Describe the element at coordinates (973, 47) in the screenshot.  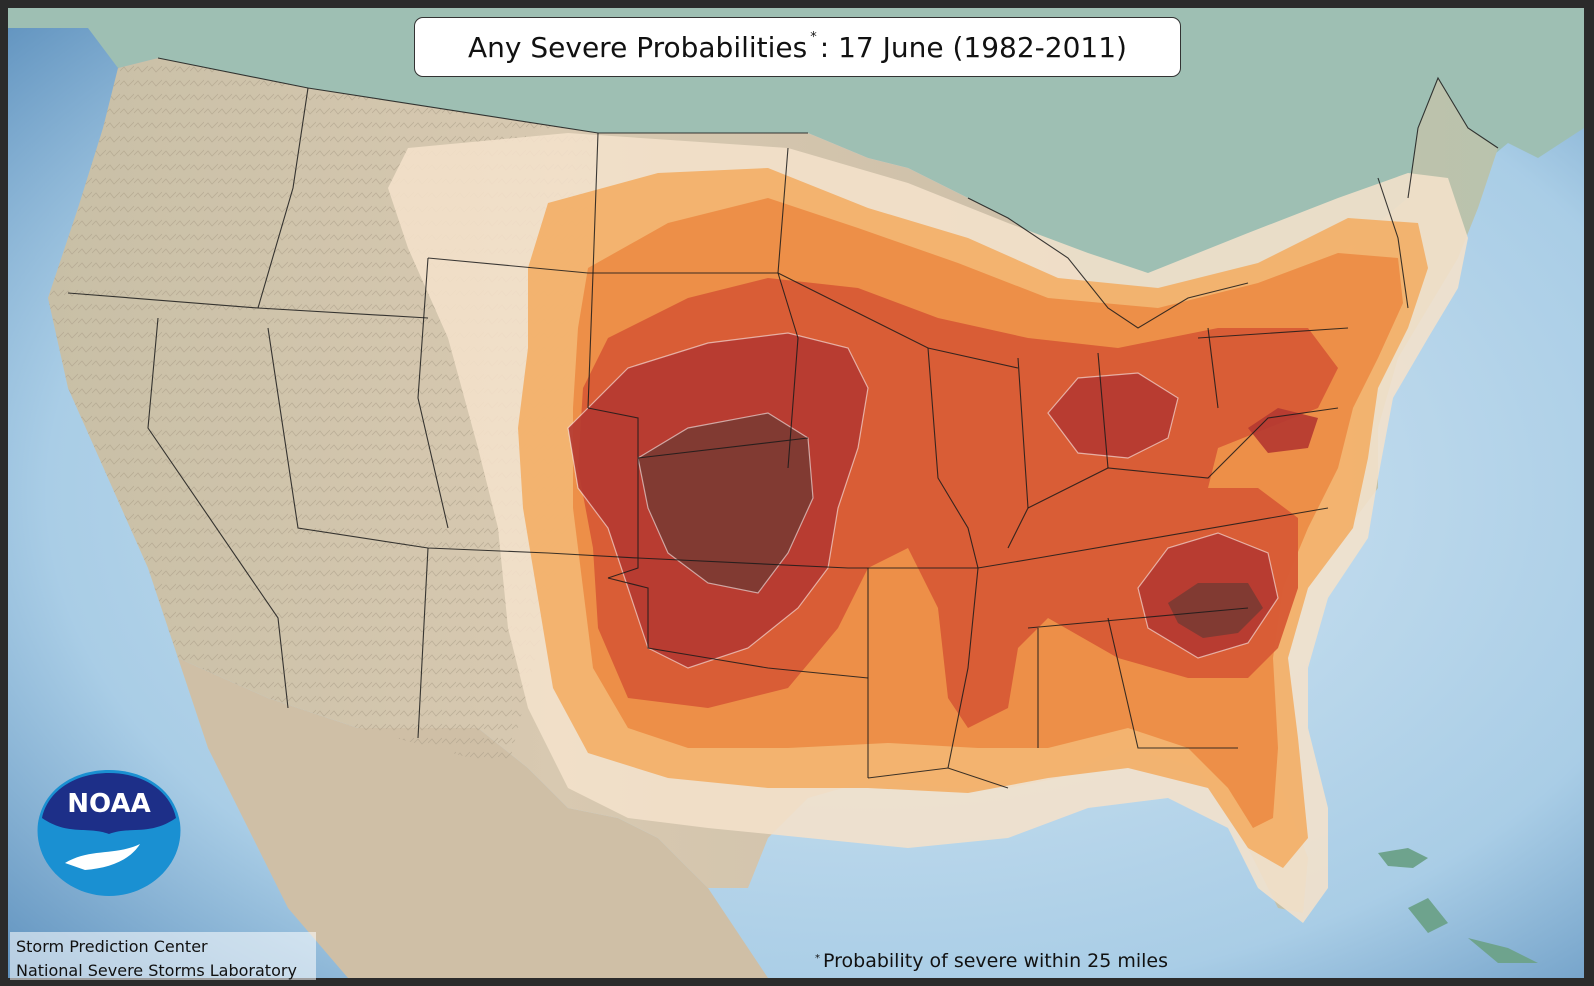
I see `title-date: : 17 June (1982-2011)` at that location.